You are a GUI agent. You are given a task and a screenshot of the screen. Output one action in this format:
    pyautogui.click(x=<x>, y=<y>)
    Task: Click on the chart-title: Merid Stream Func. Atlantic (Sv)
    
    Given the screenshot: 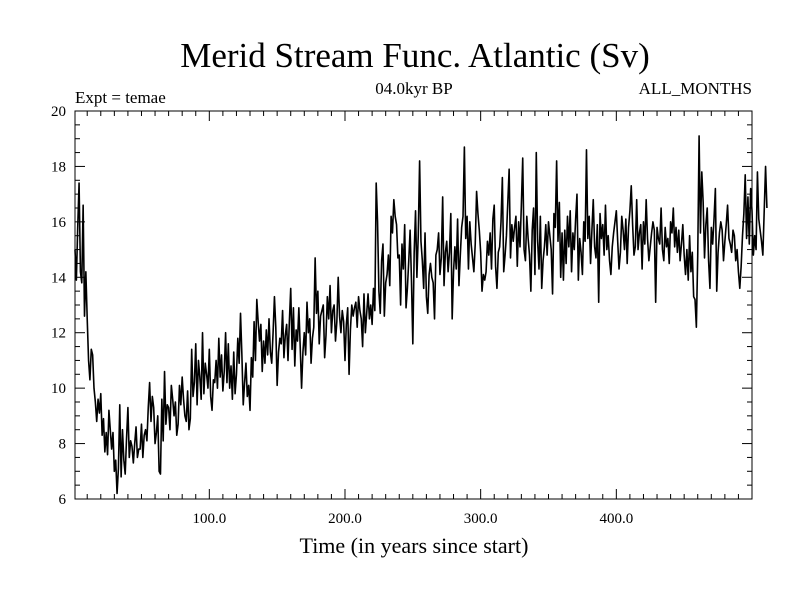 What is the action you would take?
    pyautogui.click(x=415, y=55)
    